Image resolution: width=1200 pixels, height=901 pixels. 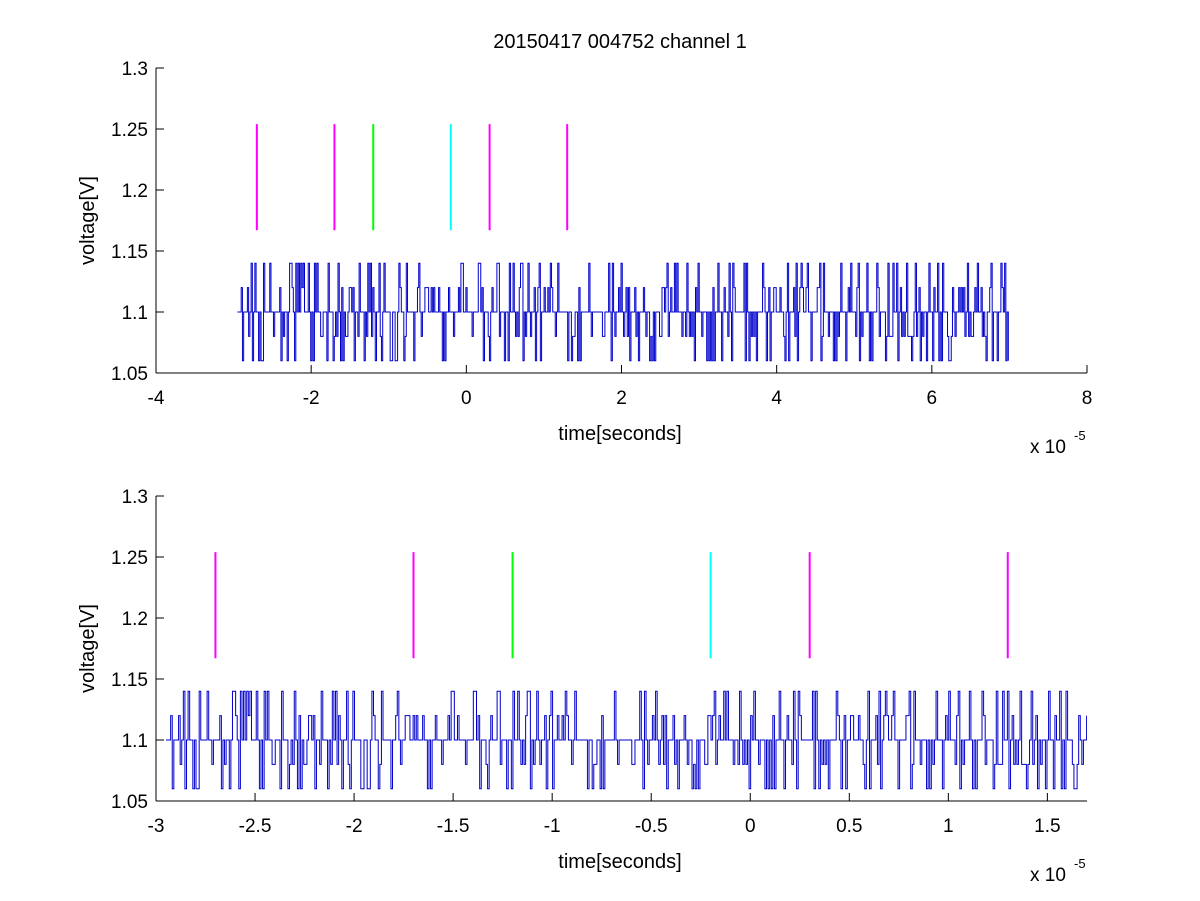 I want to click on panel1-y-tick-label: 1.1, so click(x=135, y=313).